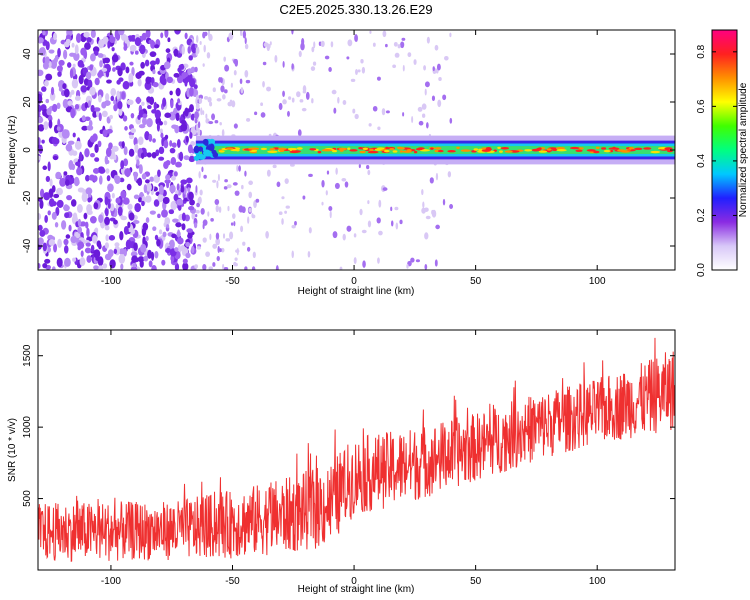 This screenshot has height=600, width=750. Describe the element at coordinates (27, 54) in the screenshot. I see `spectrogram-ytick-label: 40` at that location.